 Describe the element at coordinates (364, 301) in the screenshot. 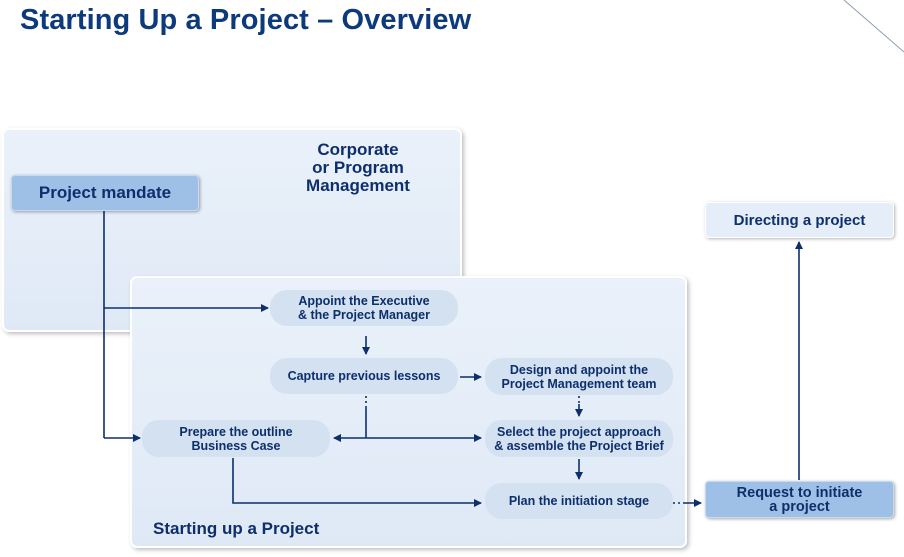

I see `appoint-label-line-1: Appoint the Executive` at that location.